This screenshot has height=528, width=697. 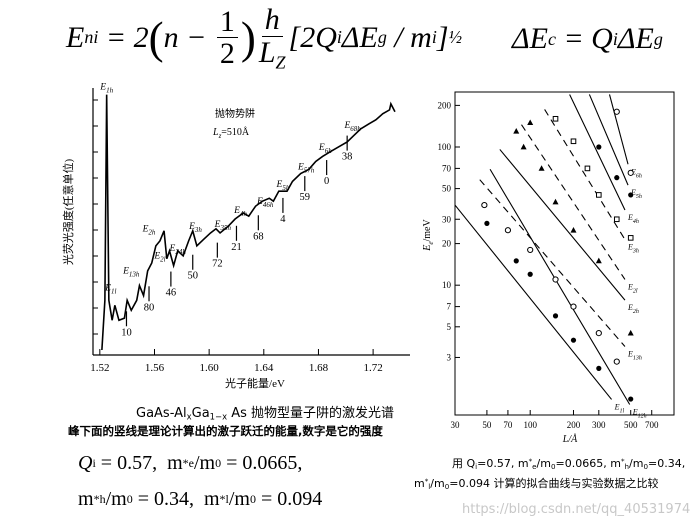 I want to click on y-tick-label: 30, so click(x=447, y=219).